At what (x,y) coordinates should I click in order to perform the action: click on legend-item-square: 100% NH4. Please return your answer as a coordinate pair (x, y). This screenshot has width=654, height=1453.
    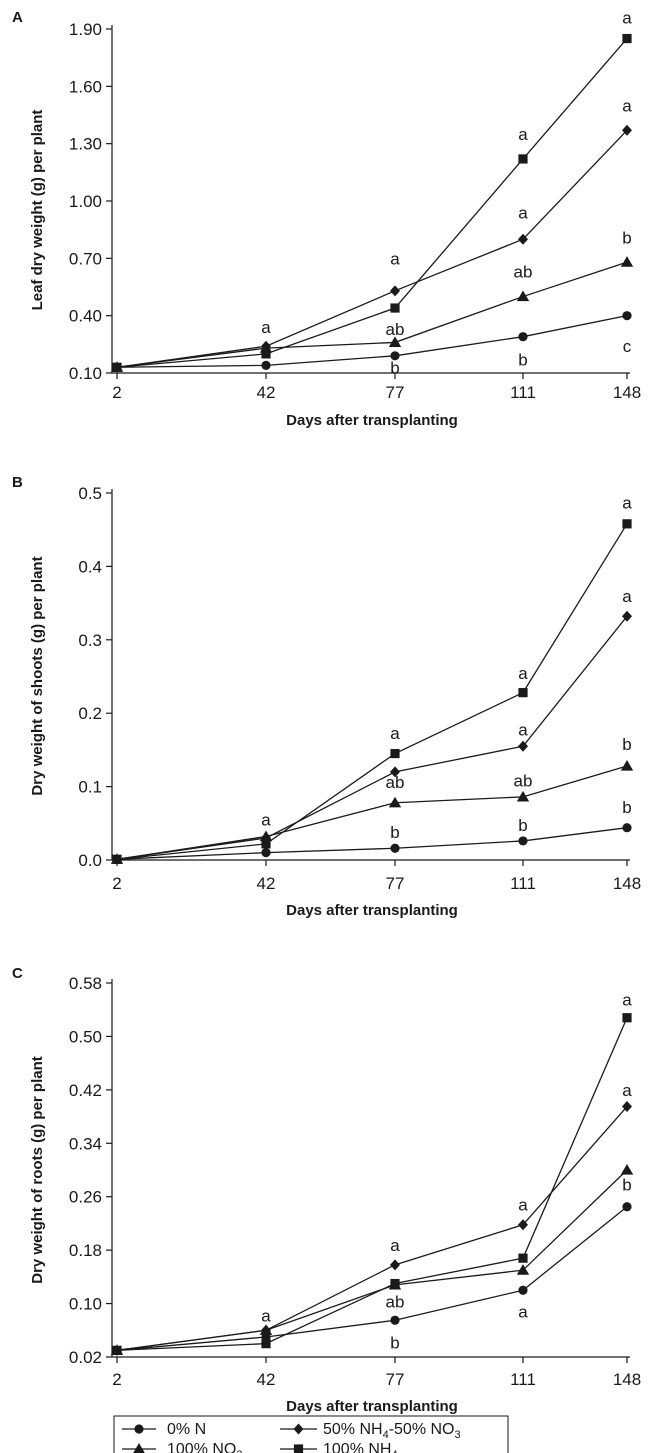
    Looking at the image, I should click on (339, 1447).